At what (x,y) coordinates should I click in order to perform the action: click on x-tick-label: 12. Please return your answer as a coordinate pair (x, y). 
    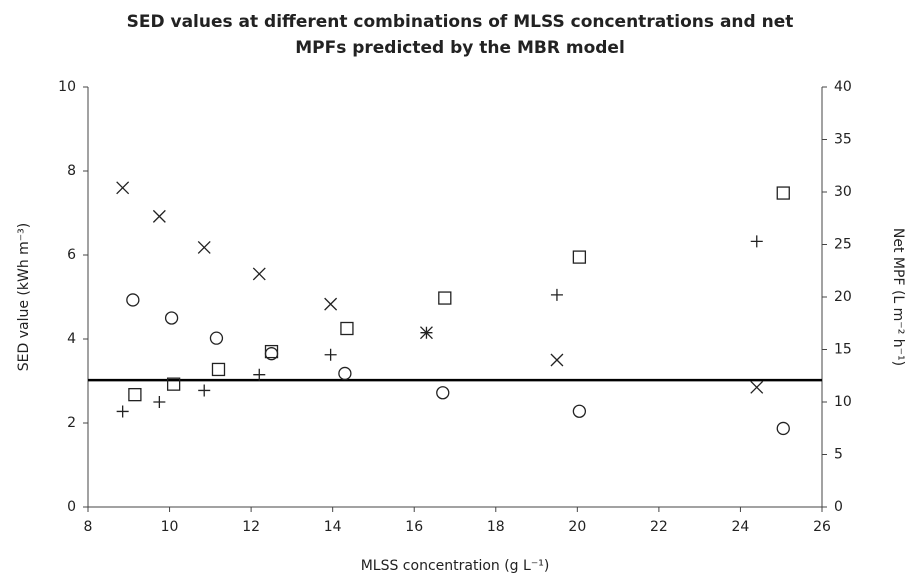
    Looking at the image, I should click on (251, 527).